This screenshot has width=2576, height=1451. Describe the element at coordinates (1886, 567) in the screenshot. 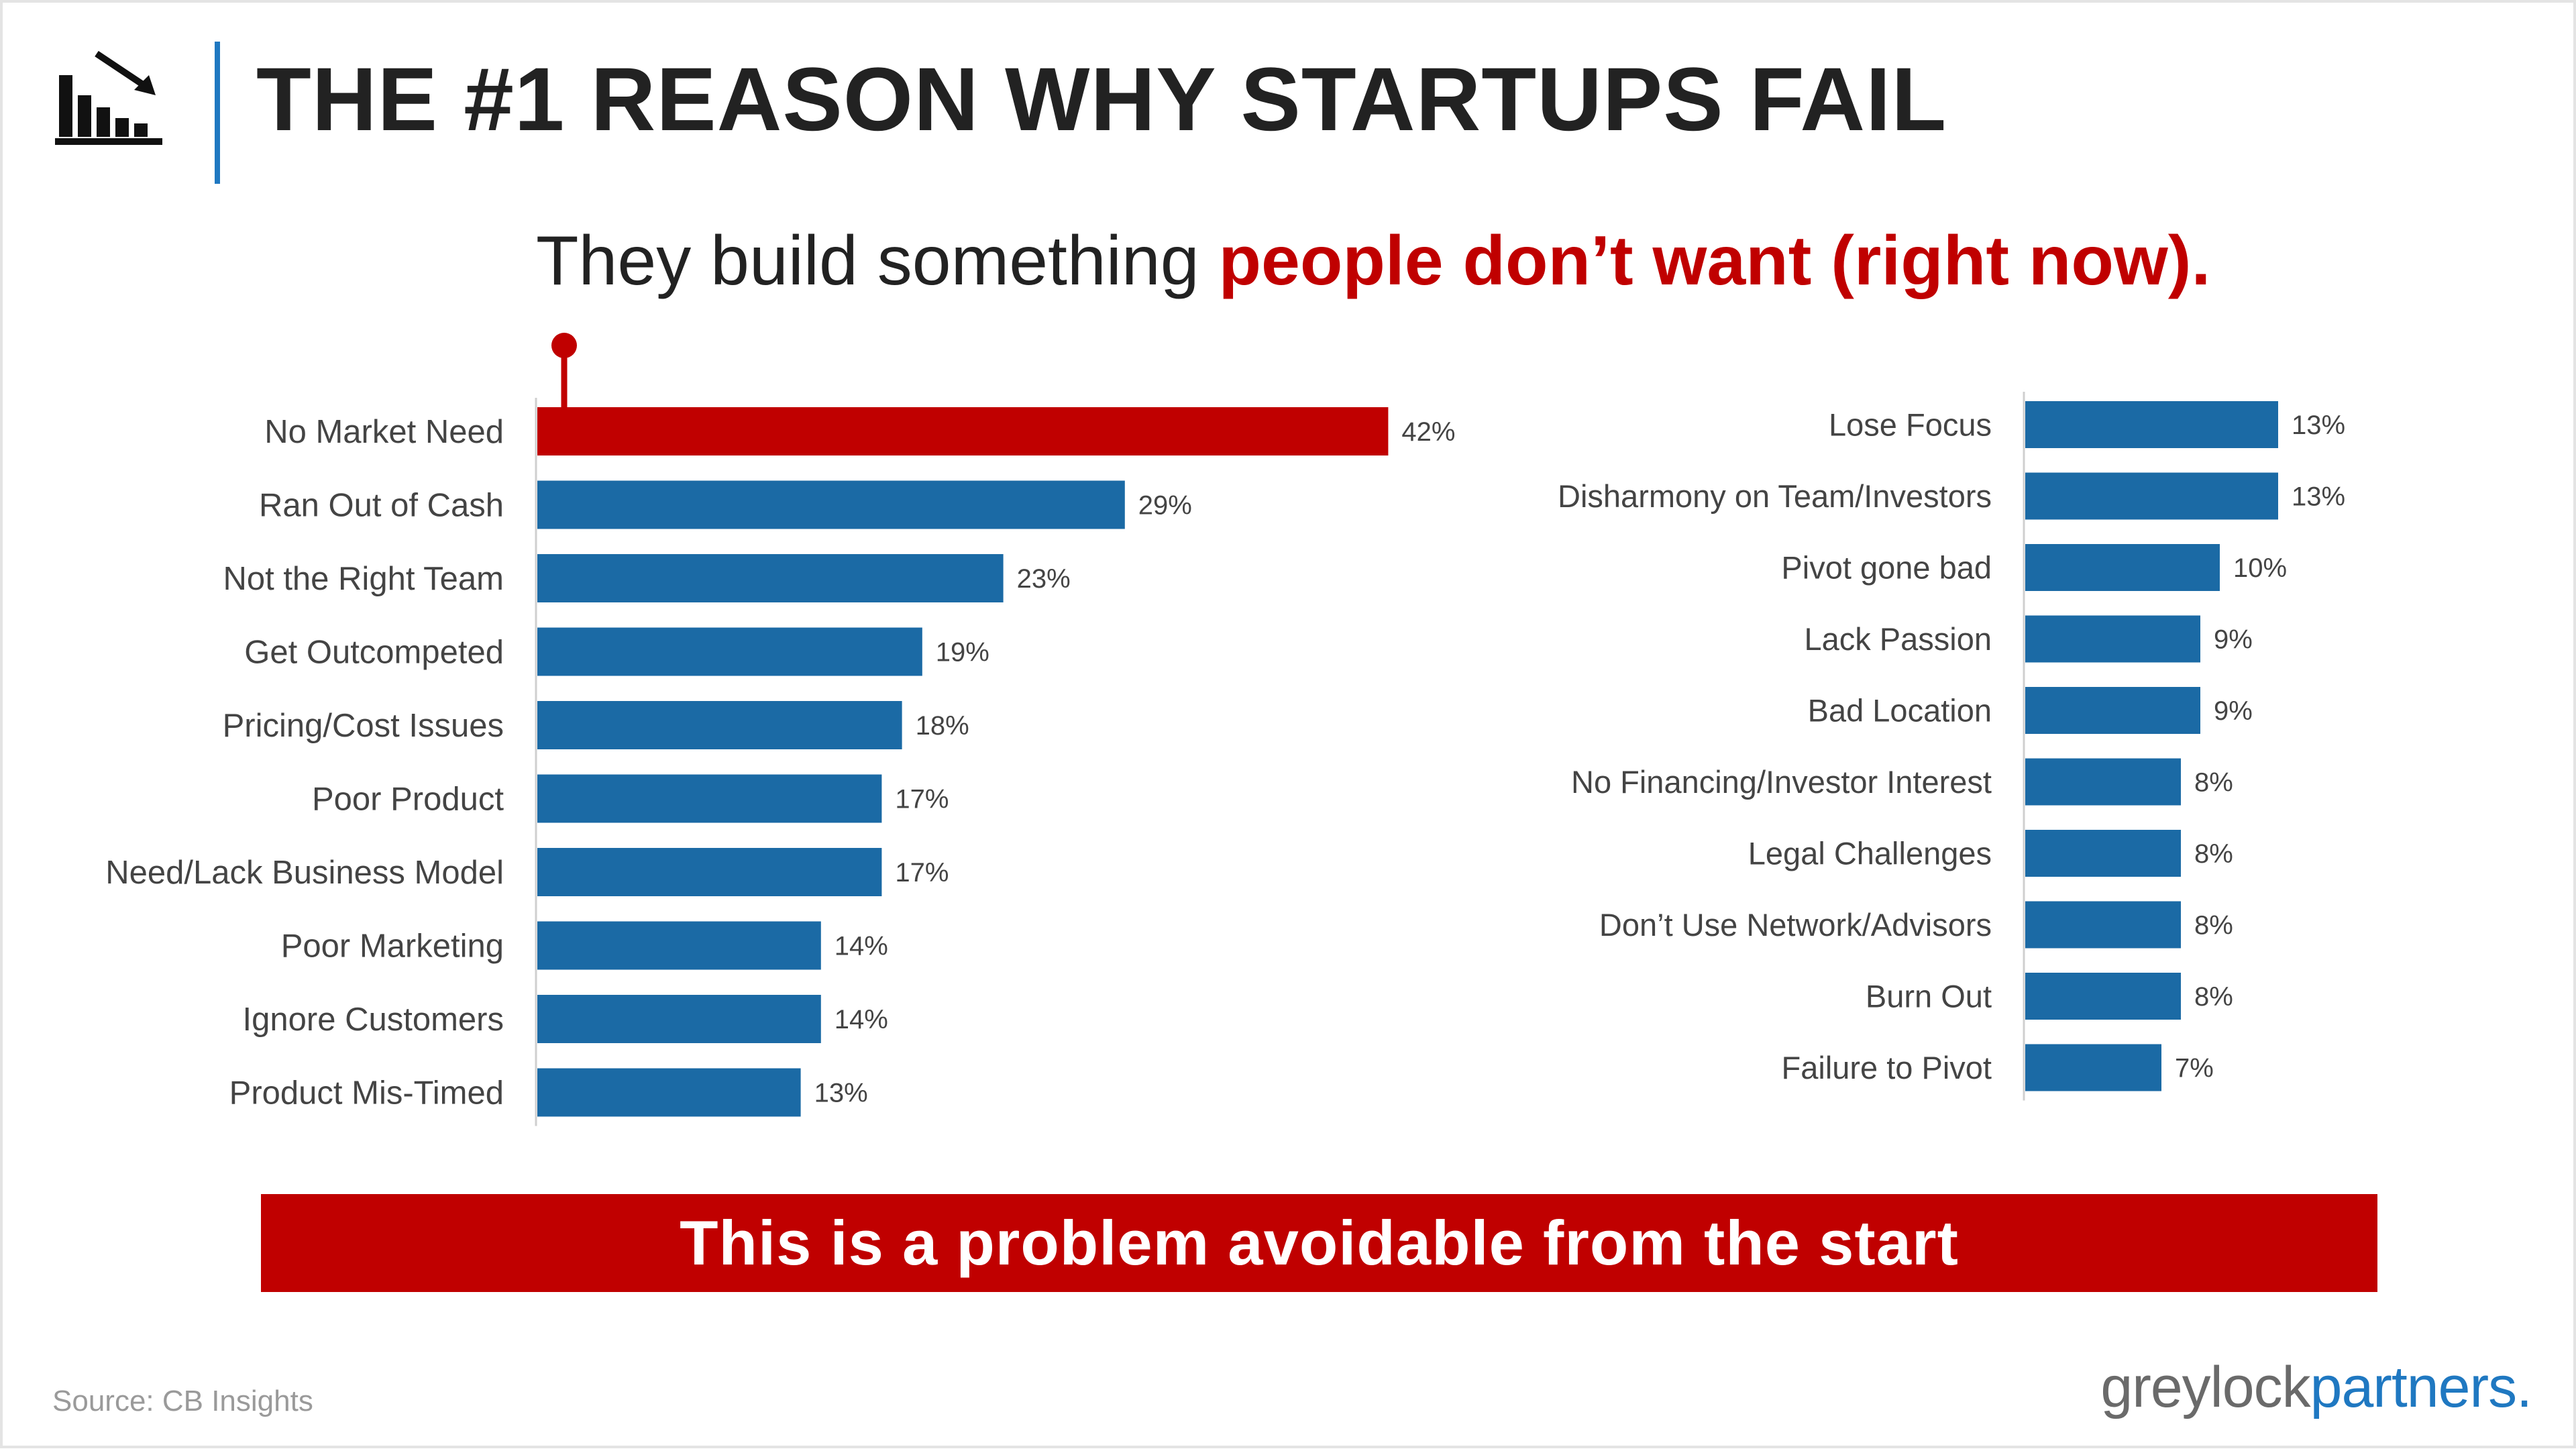

I see `chart-2-category-label: Pivot gone bad` at that location.